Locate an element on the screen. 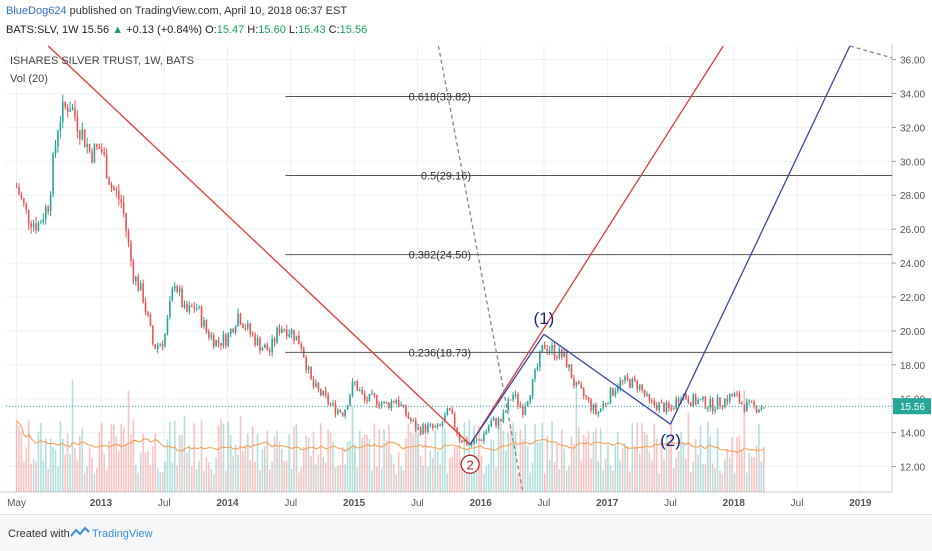 The height and width of the screenshot is (551, 932). high-value: 15.60 is located at coordinates (272, 30).